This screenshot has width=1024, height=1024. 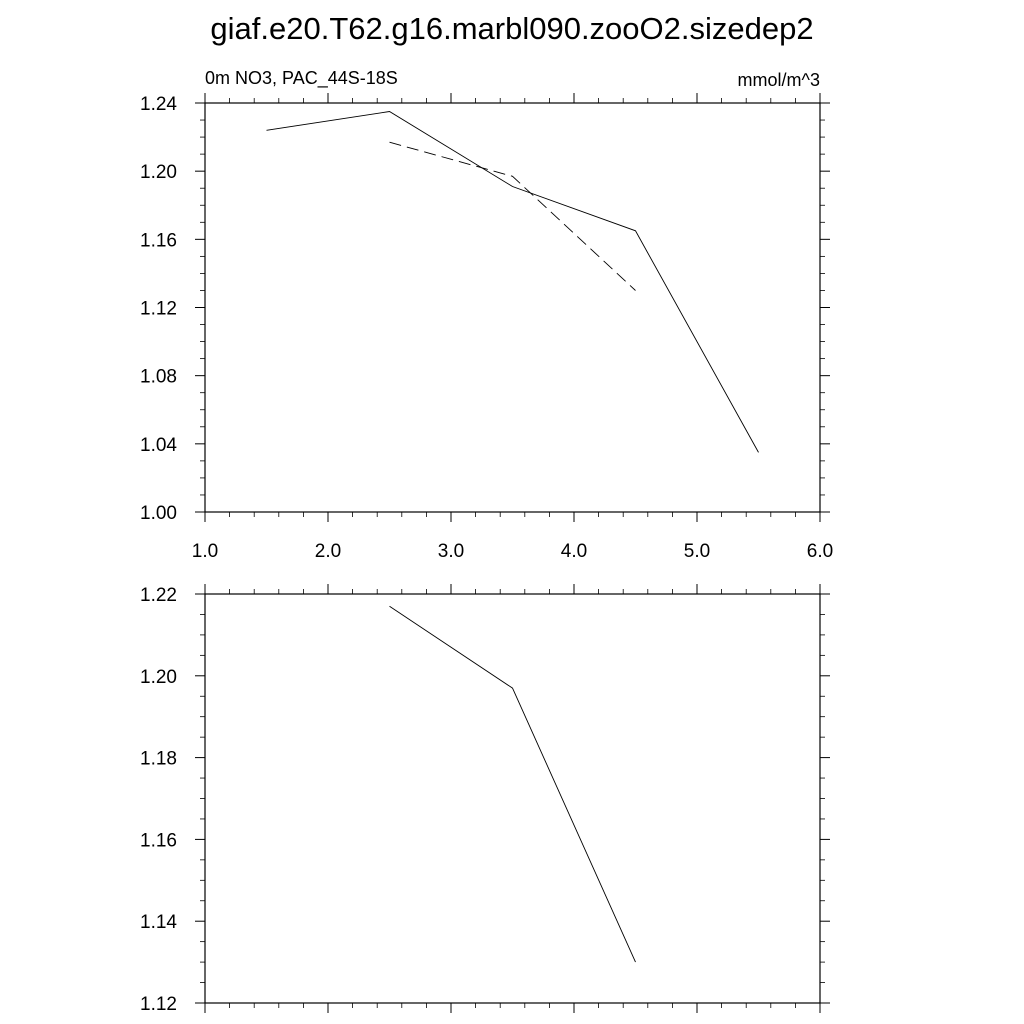 I want to click on bottom-y-tick-label: 1.22, so click(x=158, y=595).